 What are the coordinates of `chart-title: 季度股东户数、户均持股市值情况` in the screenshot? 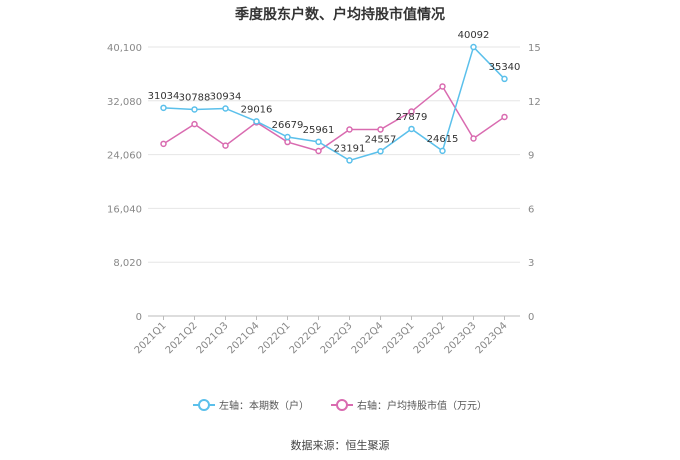 It's located at (340, 15).